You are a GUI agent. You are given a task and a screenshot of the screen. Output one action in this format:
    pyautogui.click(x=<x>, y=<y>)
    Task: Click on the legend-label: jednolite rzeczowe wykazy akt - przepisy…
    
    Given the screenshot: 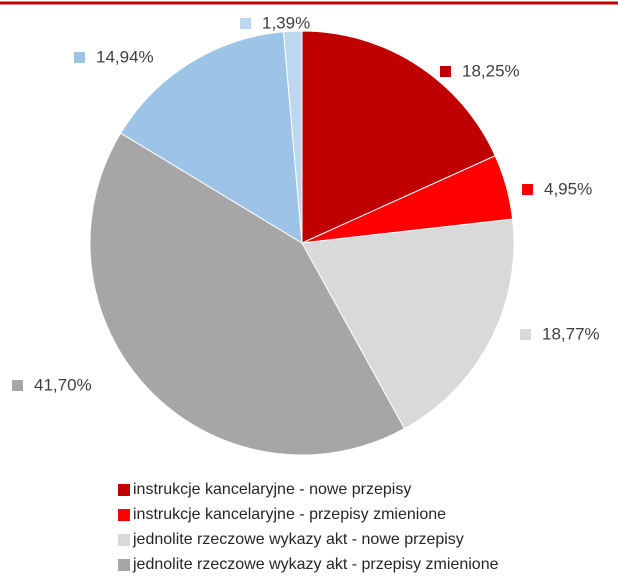 What is the action you would take?
    pyautogui.click(x=315, y=564)
    